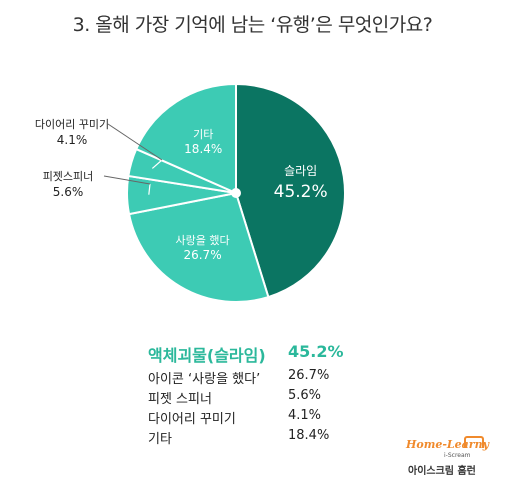 Image resolution: width=505 pixels, height=494 pixels. What do you see at coordinates (252, 25) in the screenshot?
I see `chart-title: 3. 올해 가장 기억에 남는 ‘유행’은 무엇인가요?` at bounding box center [252, 25].